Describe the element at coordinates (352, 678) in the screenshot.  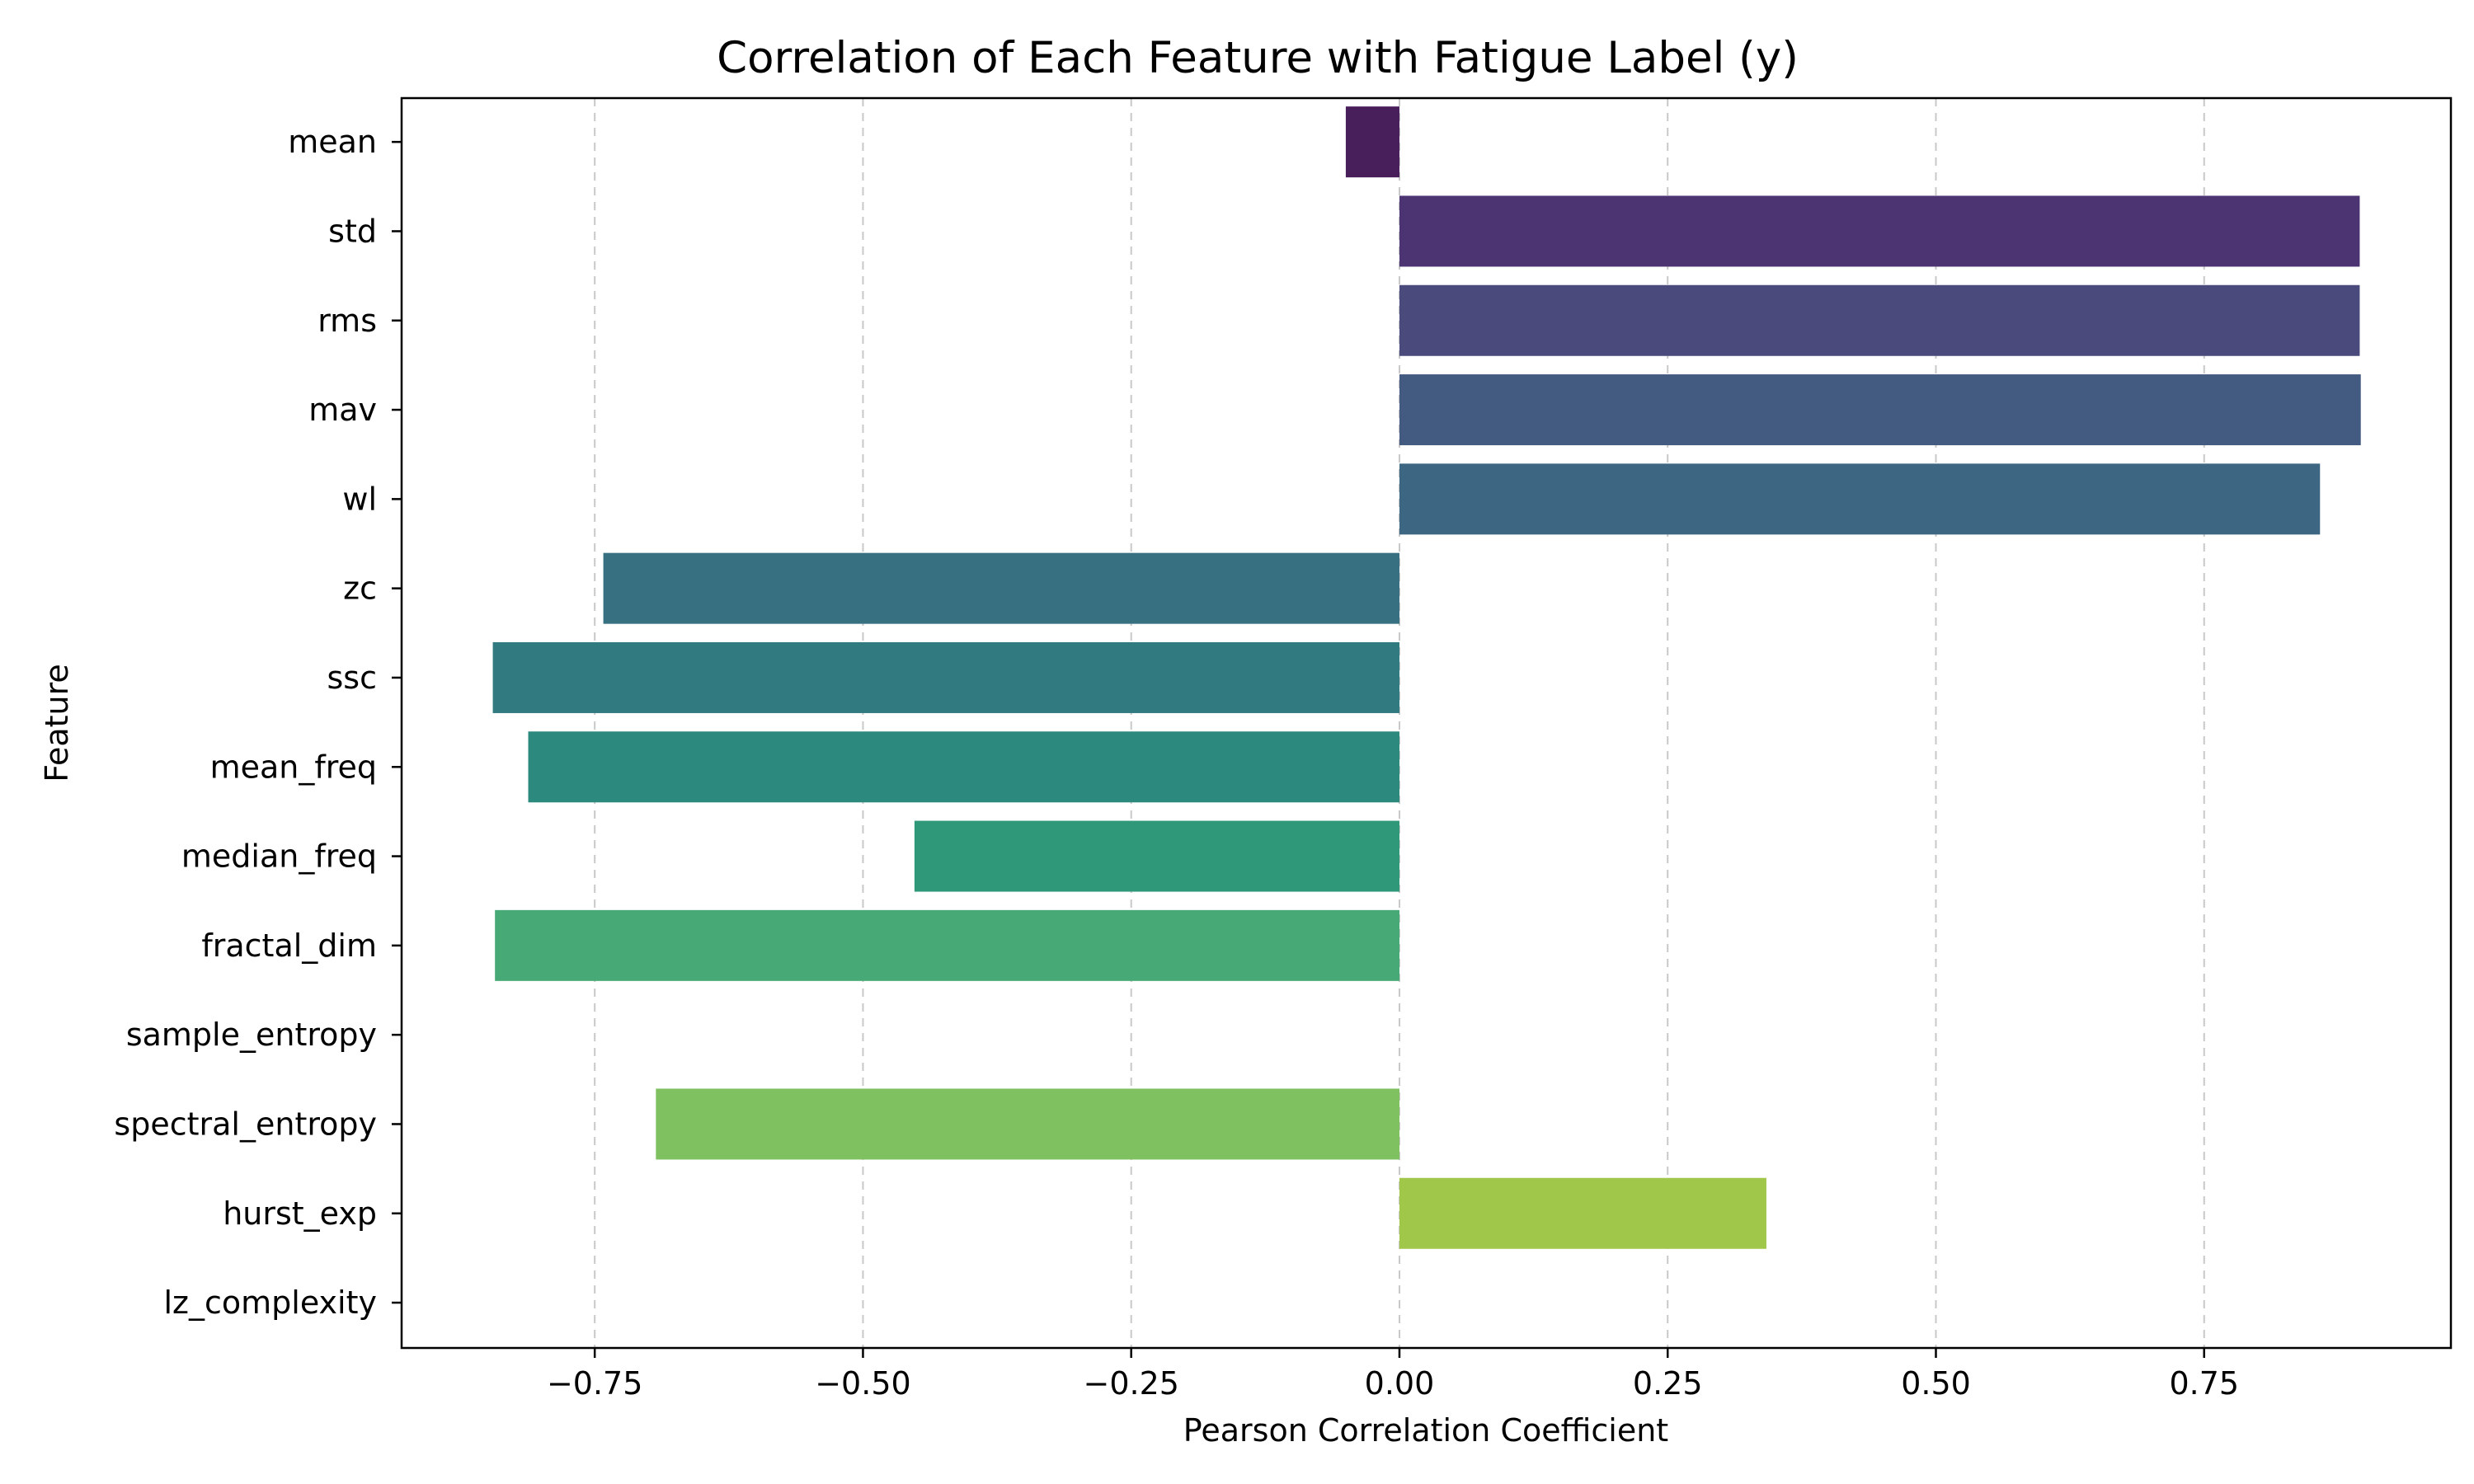
I see `y-tick-label: ssc` at that location.